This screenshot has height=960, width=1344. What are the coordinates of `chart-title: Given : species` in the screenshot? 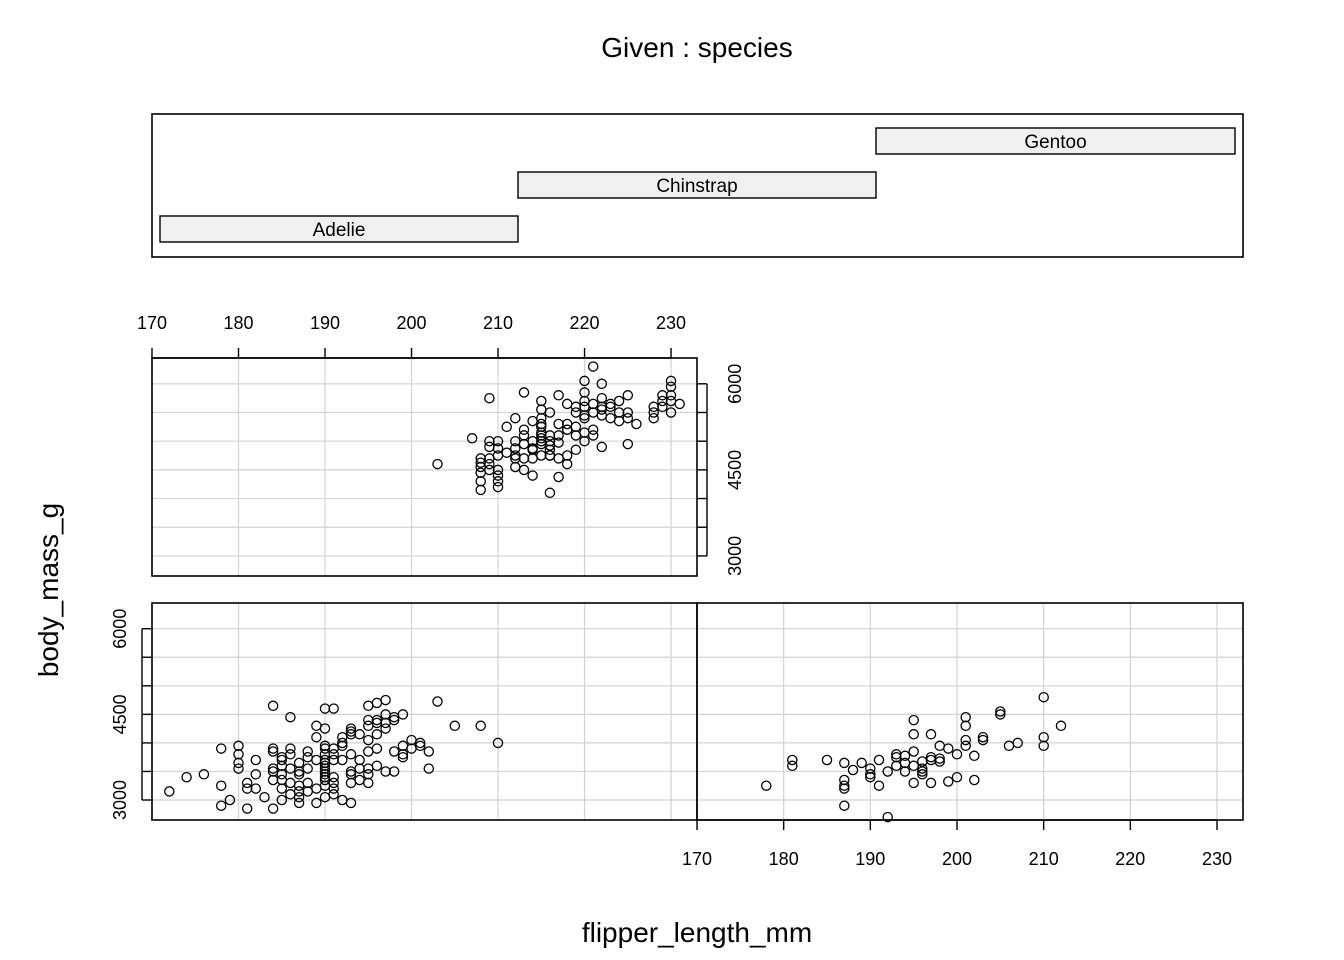 It's located at (696, 47).